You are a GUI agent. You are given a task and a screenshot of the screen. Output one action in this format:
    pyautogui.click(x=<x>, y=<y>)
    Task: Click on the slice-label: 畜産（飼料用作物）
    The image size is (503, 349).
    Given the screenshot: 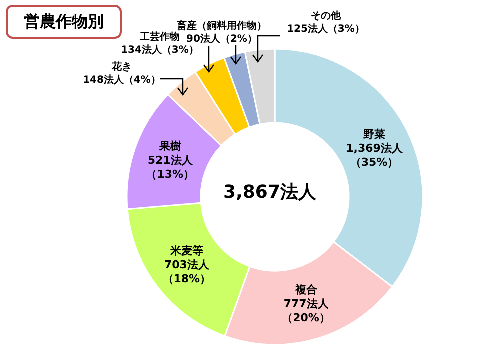 What is the action you would take?
    pyautogui.click(x=221, y=26)
    